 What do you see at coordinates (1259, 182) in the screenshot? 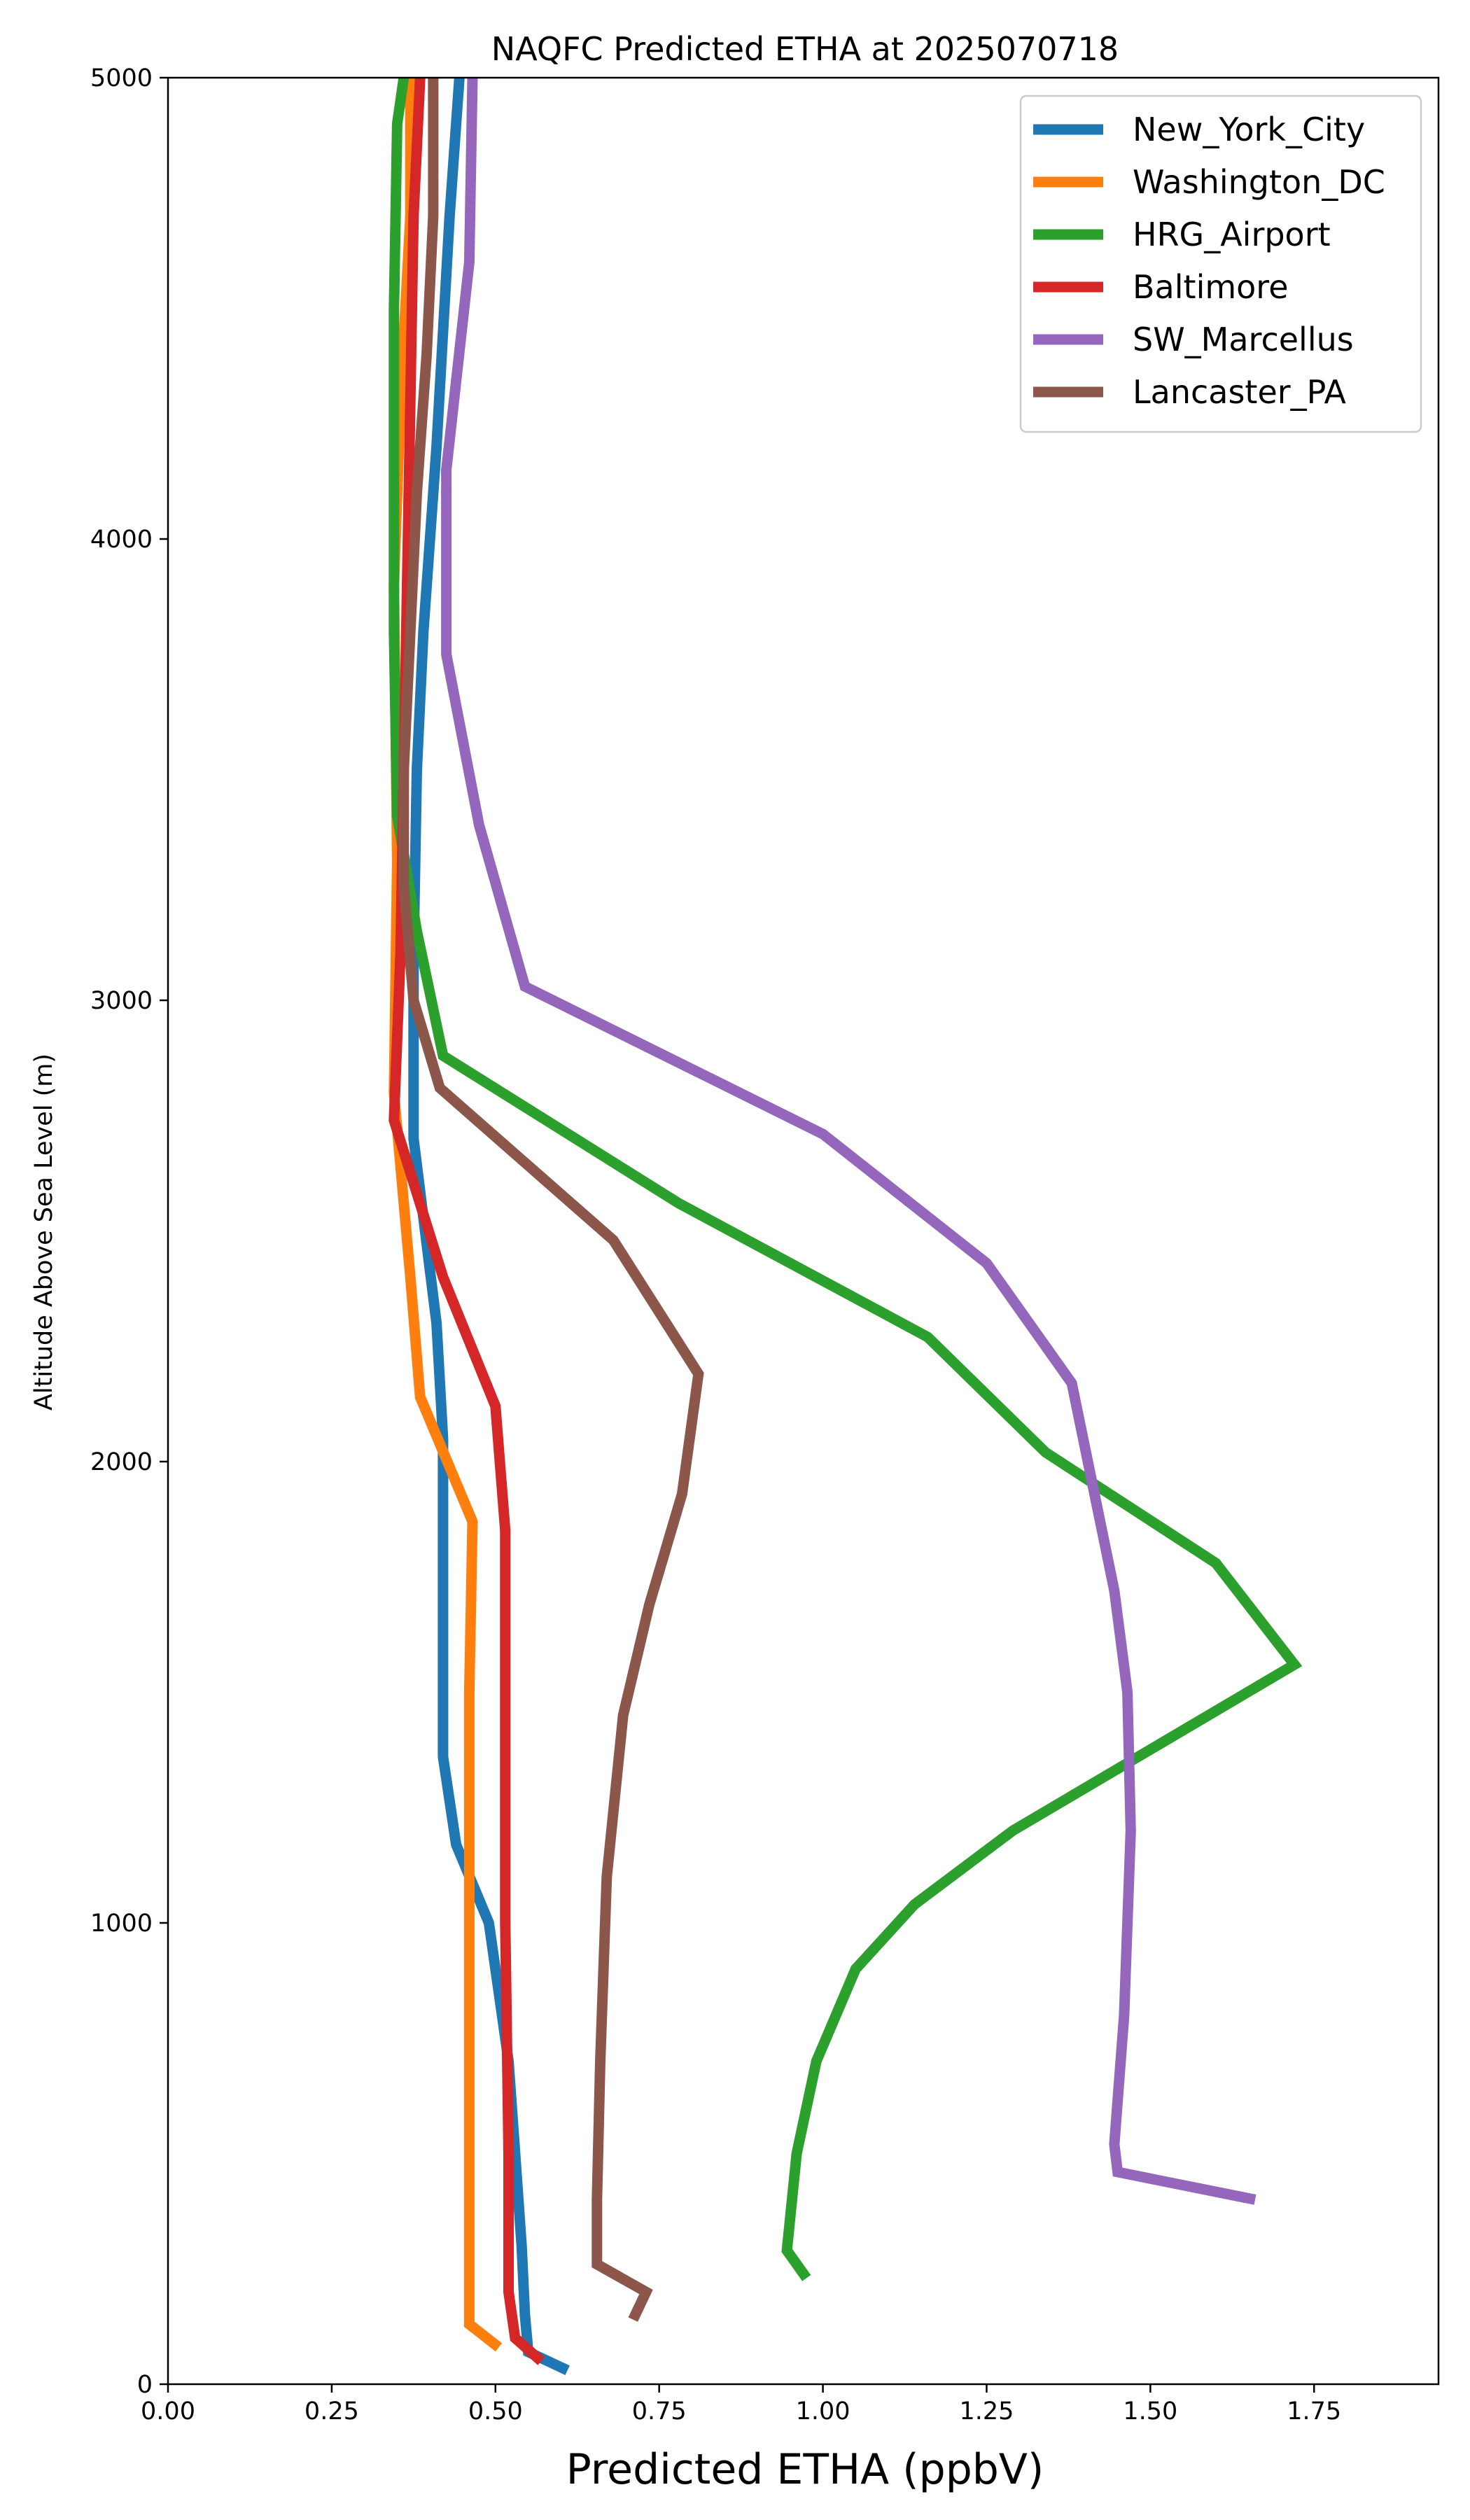
I see `legend-label: Washington_DC` at bounding box center [1259, 182].